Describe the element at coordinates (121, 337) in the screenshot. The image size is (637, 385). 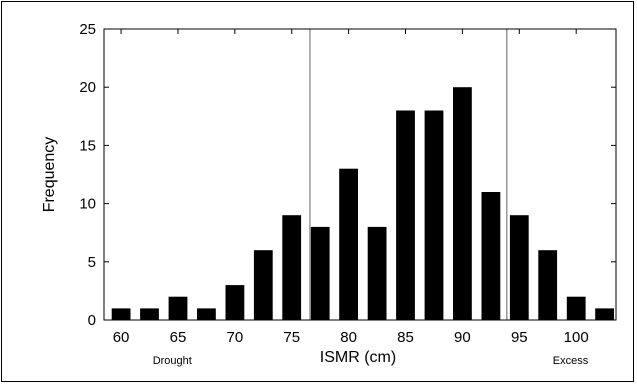
I see `x-tick-label: 60` at that location.